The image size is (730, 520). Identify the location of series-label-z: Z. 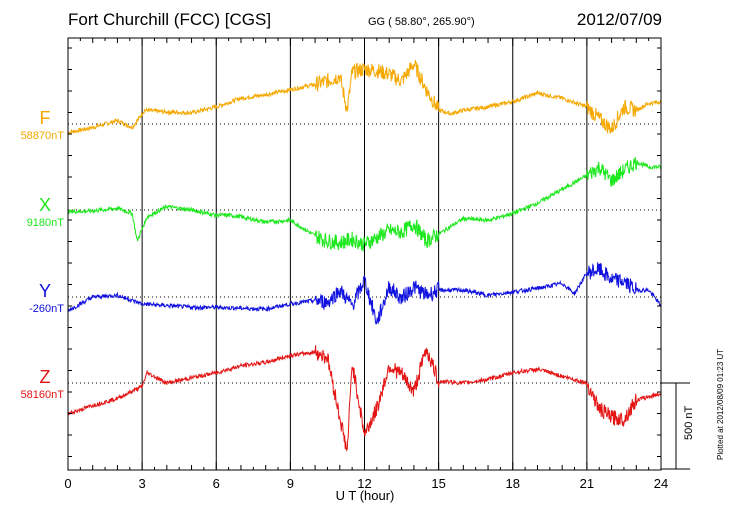
(45, 377).